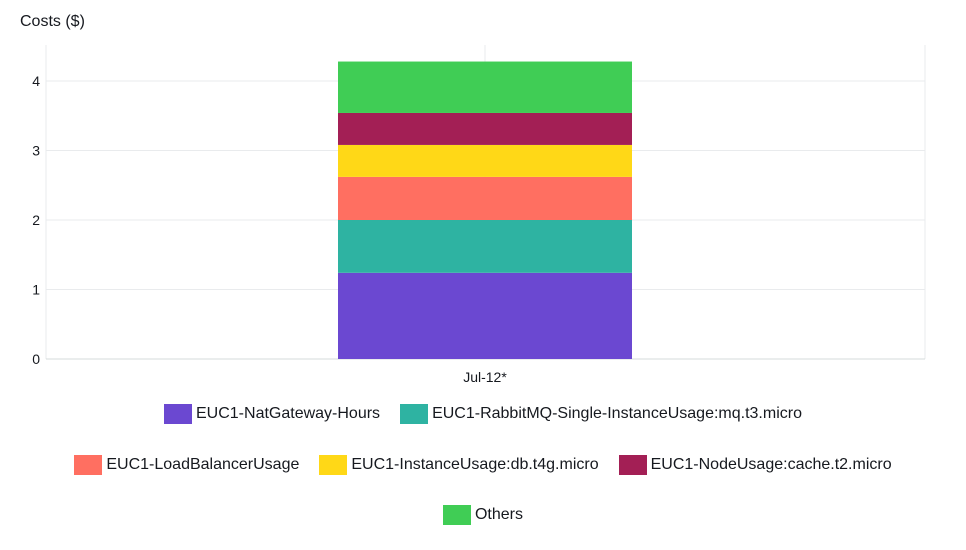 The height and width of the screenshot is (550, 966). What do you see at coordinates (52, 21) in the screenshot?
I see `y-axis-title: Costs ($)` at bounding box center [52, 21].